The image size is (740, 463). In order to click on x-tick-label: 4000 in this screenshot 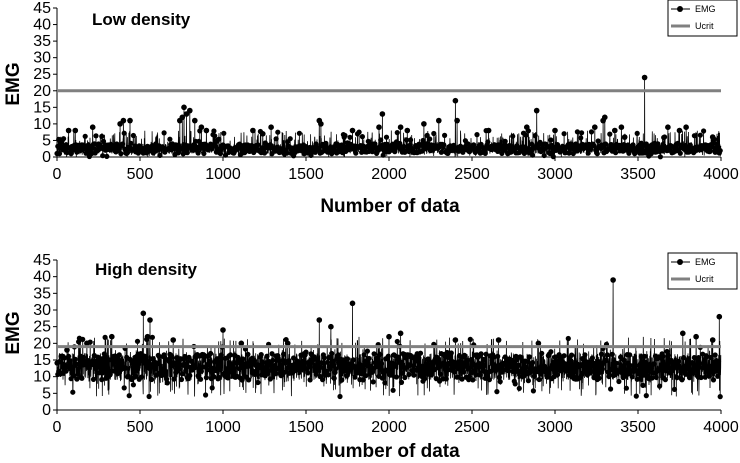, I will do `click(721, 427)`.